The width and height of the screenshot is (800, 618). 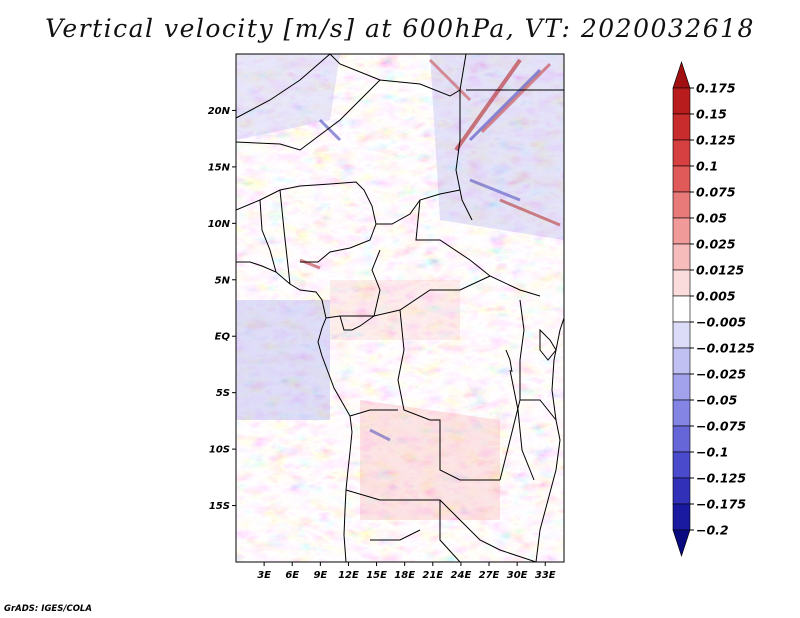 What do you see at coordinates (721, 426) in the screenshot?
I see `colorbar-label: −0.075` at bounding box center [721, 426].